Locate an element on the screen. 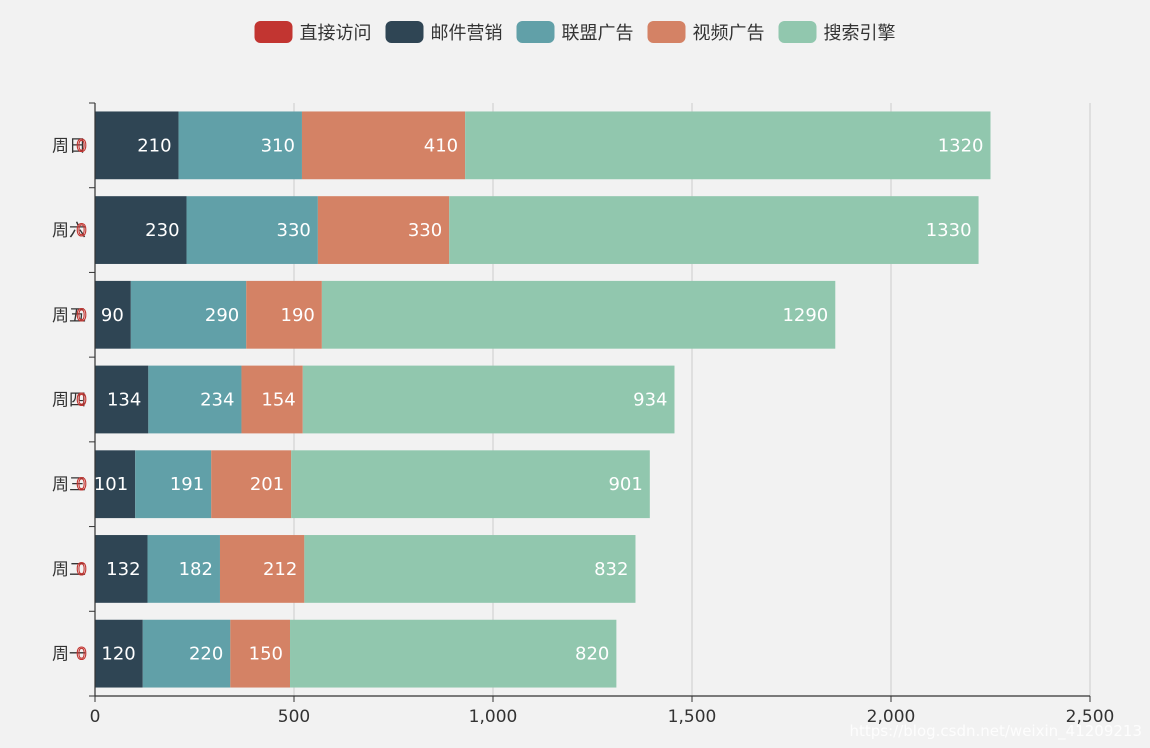  data-label: 190 is located at coordinates (298, 315).